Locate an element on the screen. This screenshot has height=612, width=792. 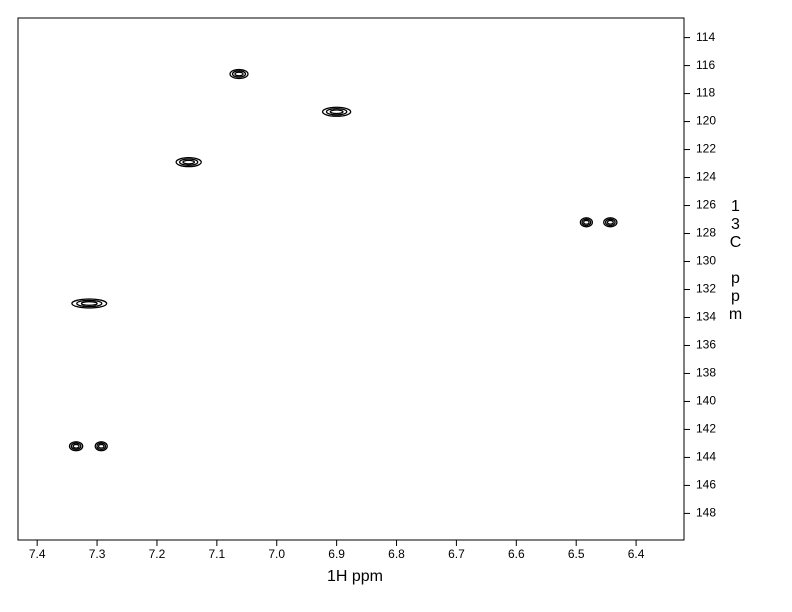
y-tick-label: 116 is located at coordinates (705, 65).